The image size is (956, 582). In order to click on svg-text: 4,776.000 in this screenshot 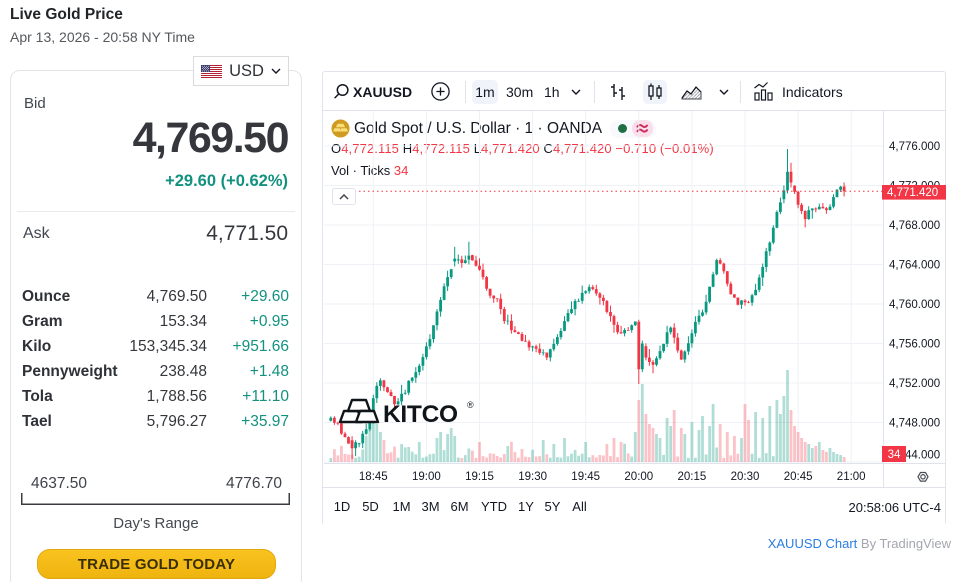, I will do `click(914, 147)`.